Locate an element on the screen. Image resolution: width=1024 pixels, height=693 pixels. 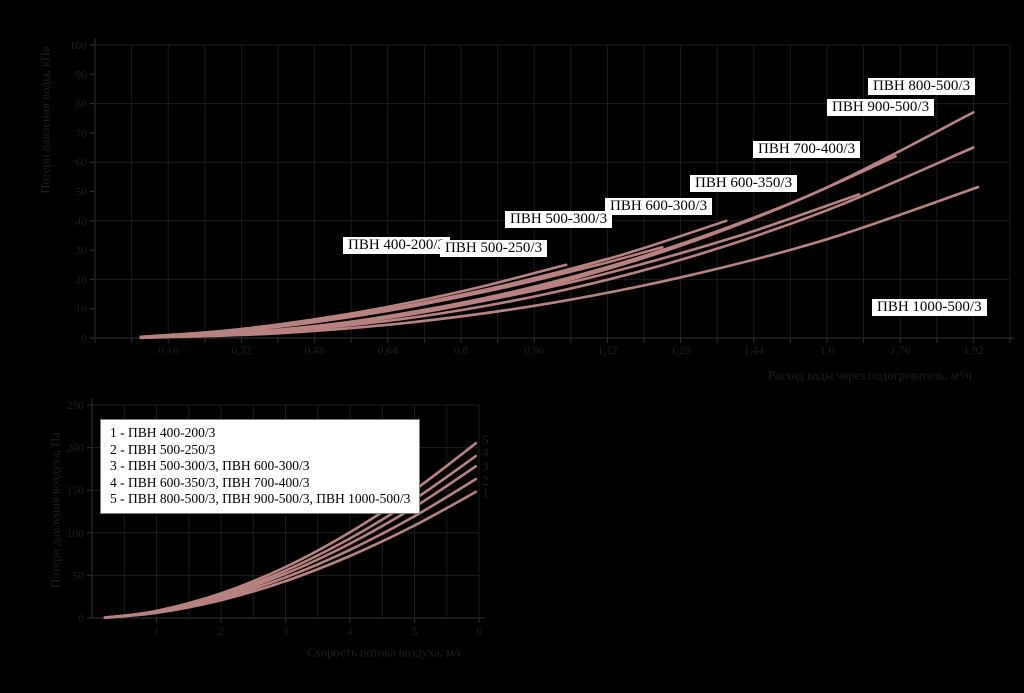
chart2-x-tick-label: 5 is located at coordinates (415, 632).